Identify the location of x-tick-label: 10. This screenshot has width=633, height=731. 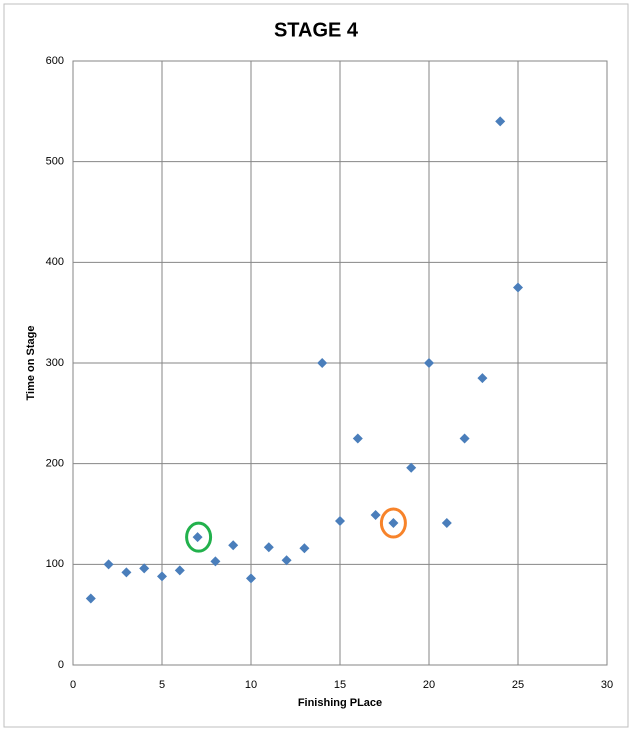
(251, 685).